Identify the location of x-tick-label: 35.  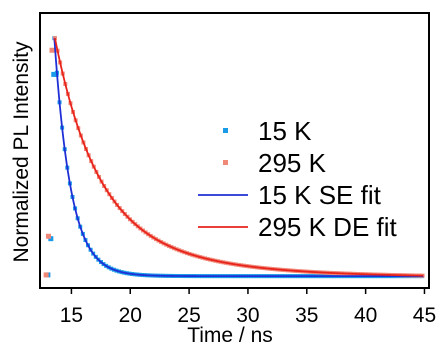
(306, 315).